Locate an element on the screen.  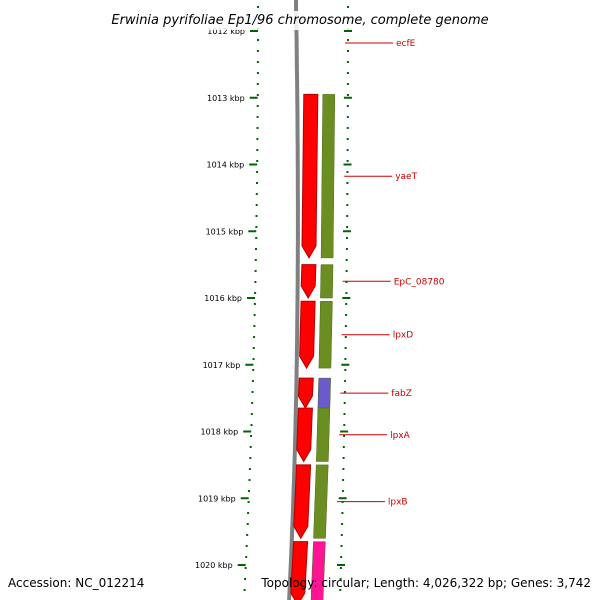
kbp-label: 1016 kbp is located at coordinates (223, 298).